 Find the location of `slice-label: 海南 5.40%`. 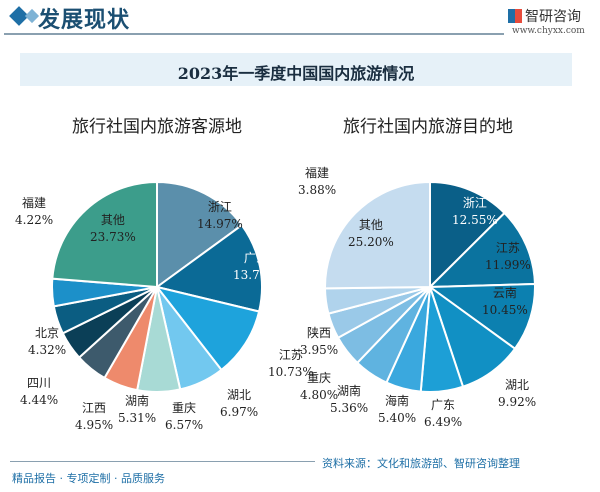

slice-label: 海南 5.40% is located at coordinates (397, 410).